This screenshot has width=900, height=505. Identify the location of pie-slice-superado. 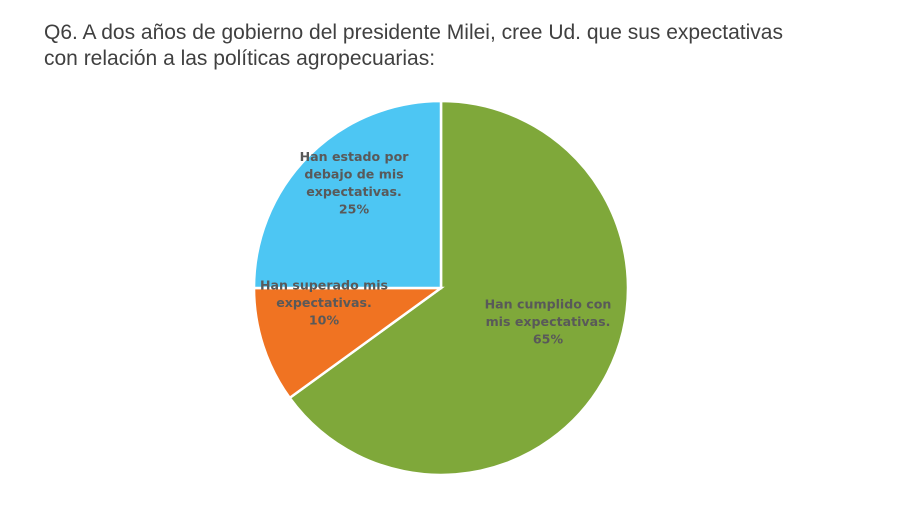
(348, 343).